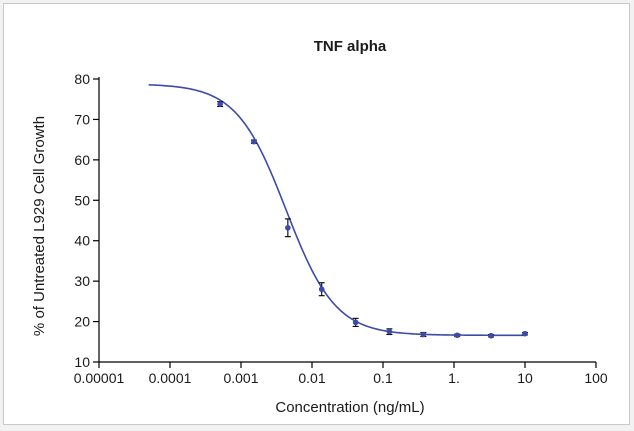 The width and height of the screenshot is (634, 431). Describe the element at coordinates (349, 407) in the screenshot. I see `x-axis-label: Concentration (ng/mL)` at that location.